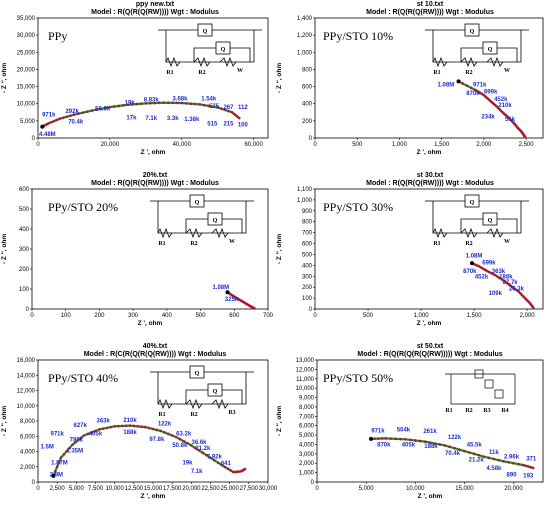 This screenshot has height=514, width=550. I want to click on chart-file-title: 20%.txt, so click(155, 175).